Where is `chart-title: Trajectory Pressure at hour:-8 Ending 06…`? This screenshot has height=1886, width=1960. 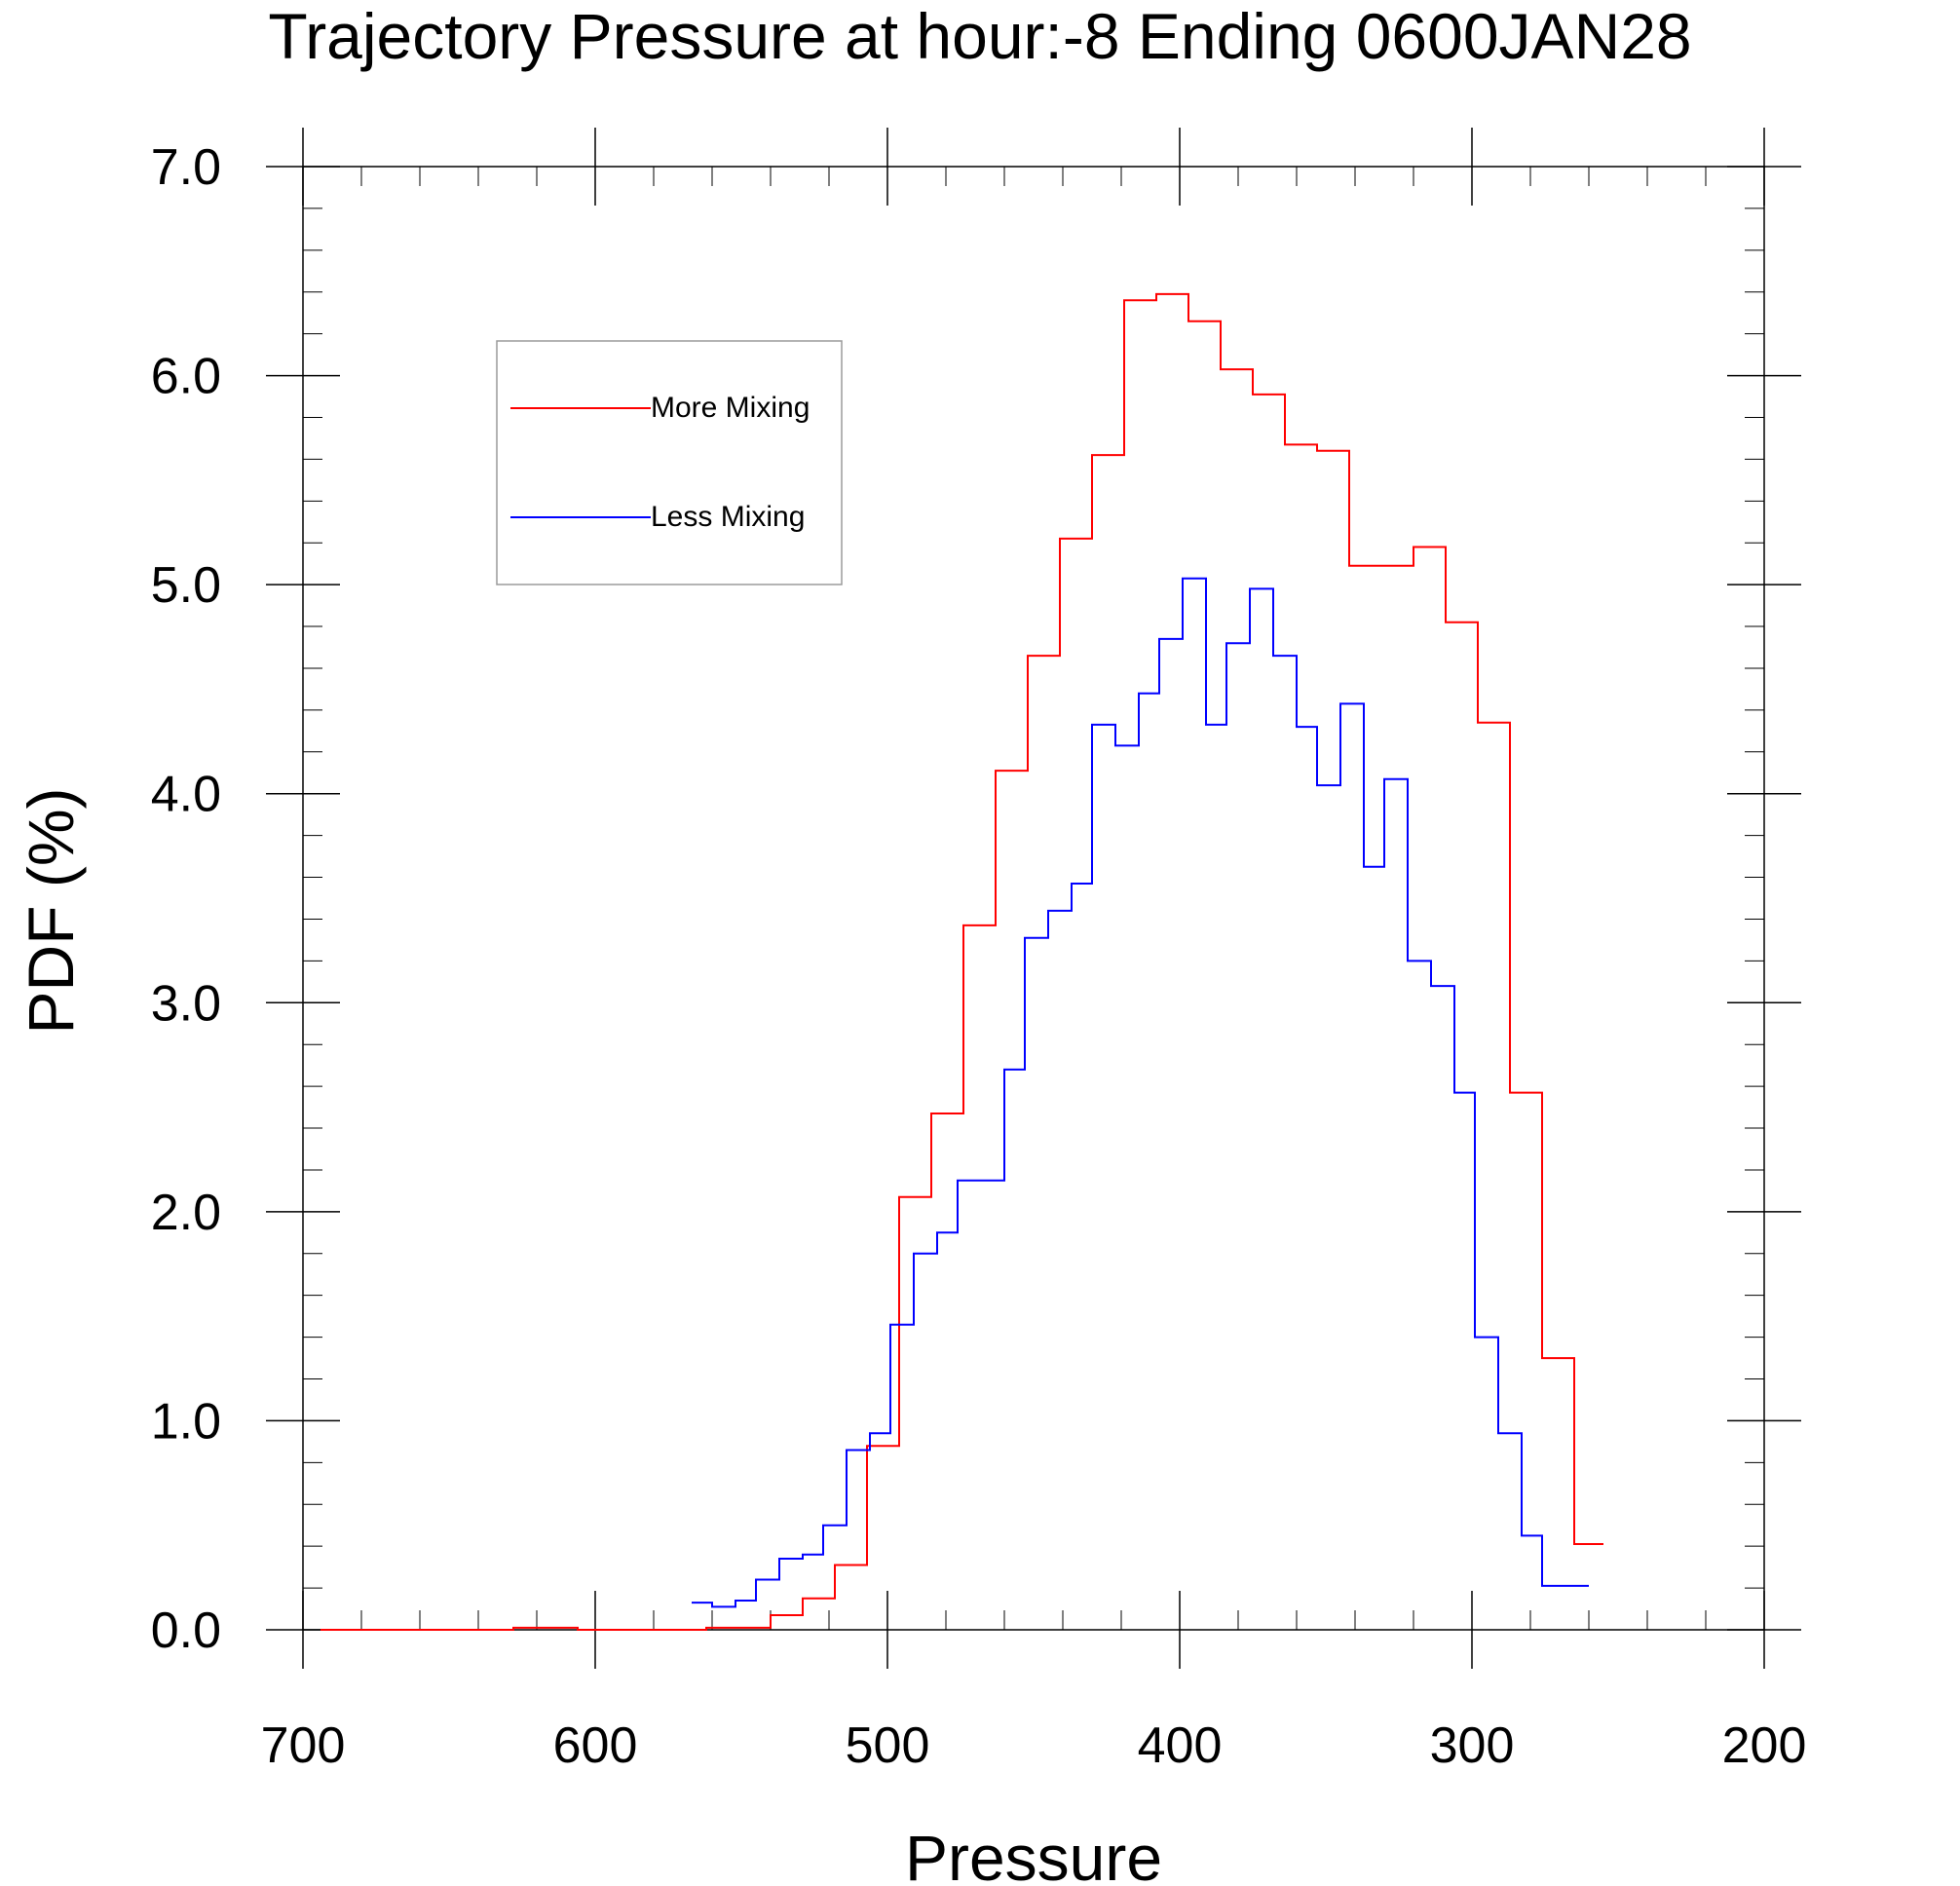
chart-title: Trajectory Pressure at hour:-8 Ending 06… is located at coordinates (980, 36).